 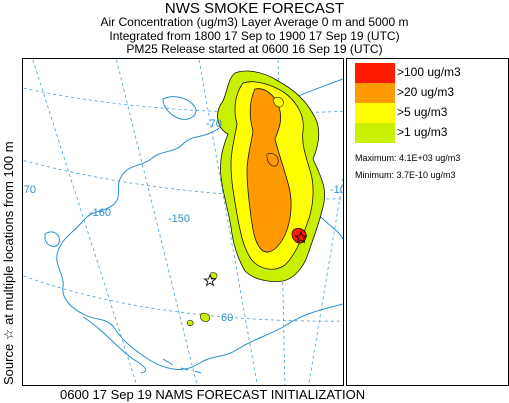 What do you see at coordinates (29, 190) in the screenshot?
I see `longitude-label: -170` at bounding box center [29, 190].